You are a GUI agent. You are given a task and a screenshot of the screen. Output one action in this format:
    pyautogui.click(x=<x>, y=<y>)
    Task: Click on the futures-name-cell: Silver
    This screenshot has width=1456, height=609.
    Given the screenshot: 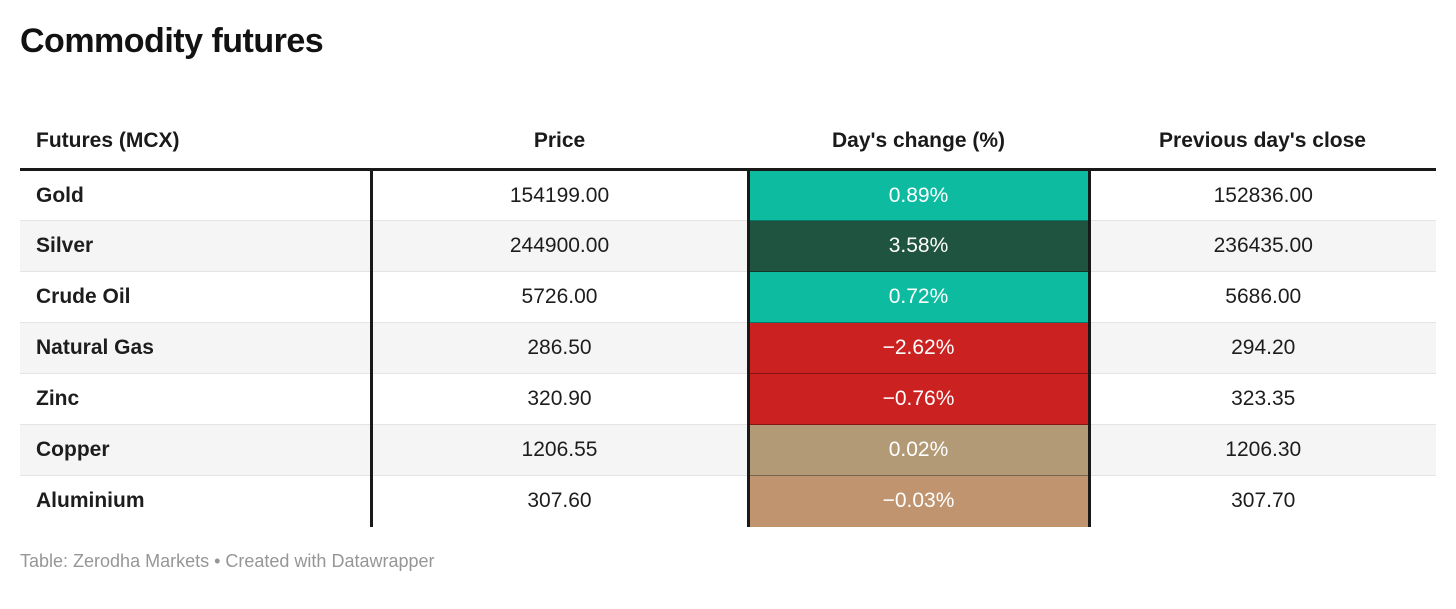 What is the action you would take?
    pyautogui.click(x=196, y=246)
    